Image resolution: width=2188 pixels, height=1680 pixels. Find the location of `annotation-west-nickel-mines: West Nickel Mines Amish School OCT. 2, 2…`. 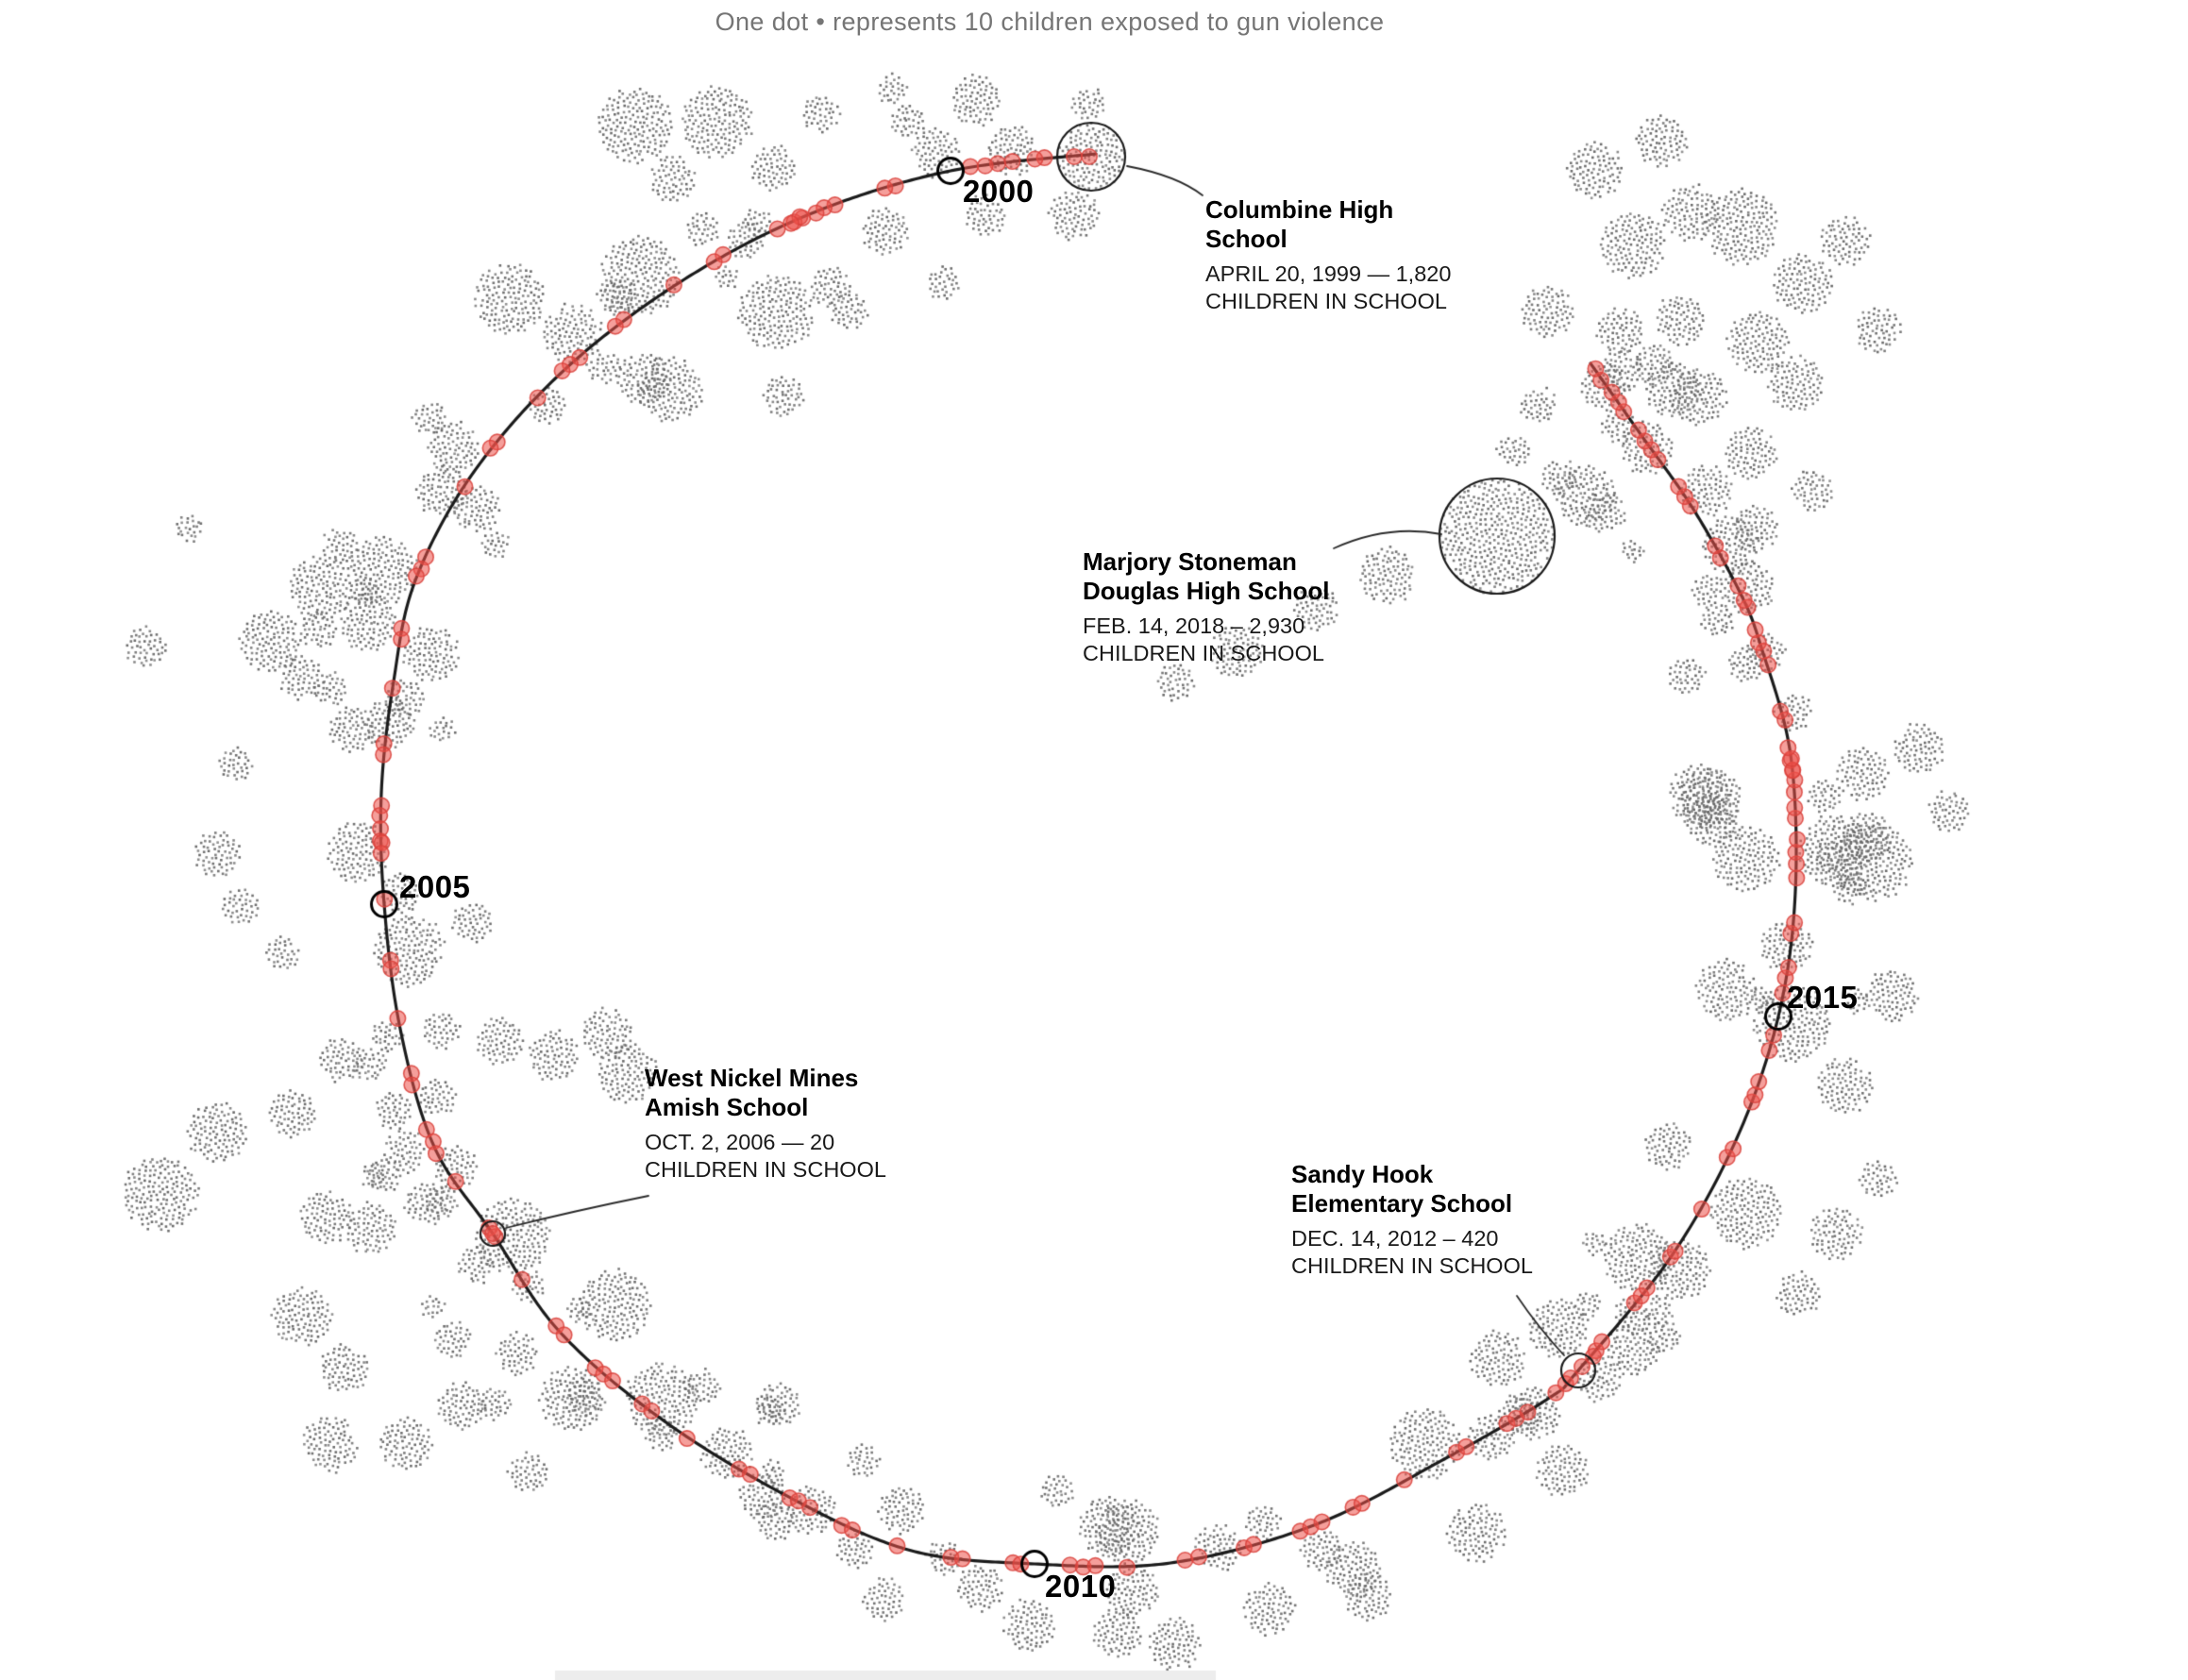

annotation-west-nickel-mines: West Nickel Mines Amish School OCT. 2, 2… is located at coordinates (767, 1124).